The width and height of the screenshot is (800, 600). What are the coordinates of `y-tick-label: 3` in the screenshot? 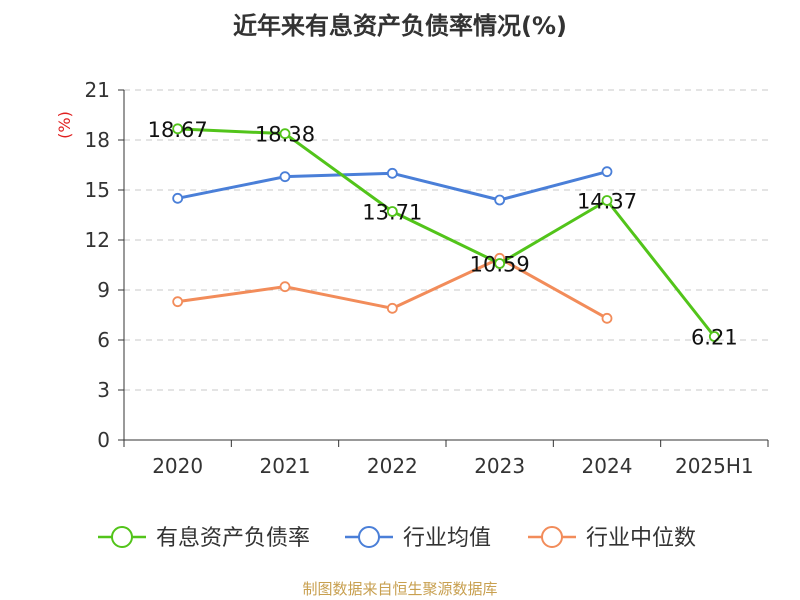 It's located at (103, 390).